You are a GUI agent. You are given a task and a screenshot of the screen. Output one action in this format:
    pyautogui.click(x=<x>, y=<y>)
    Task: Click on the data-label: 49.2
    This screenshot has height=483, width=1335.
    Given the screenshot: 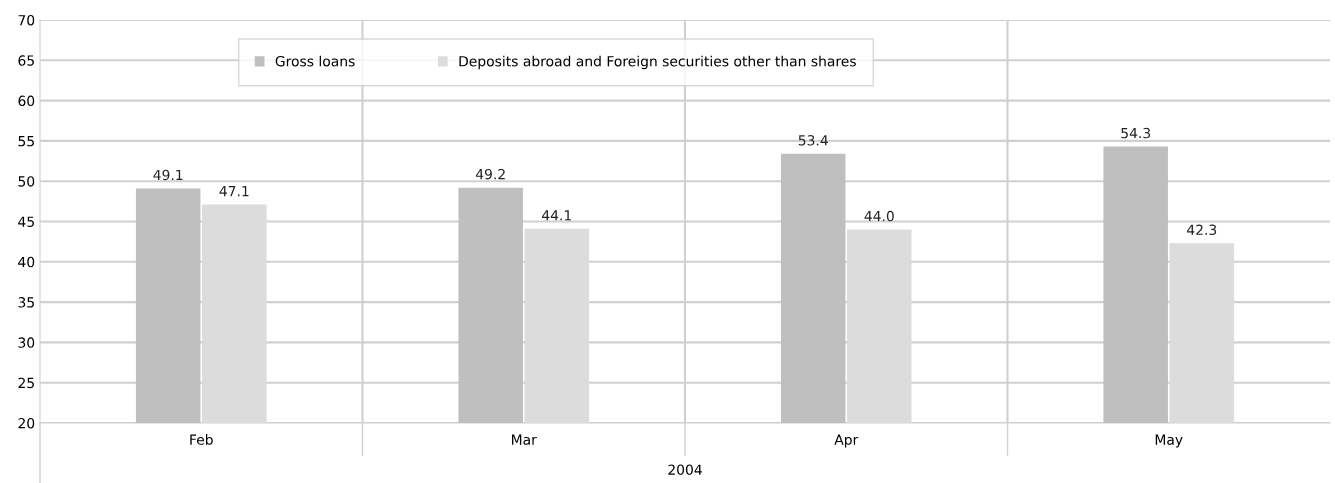 What is the action you would take?
    pyautogui.click(x=490, y=174)
    